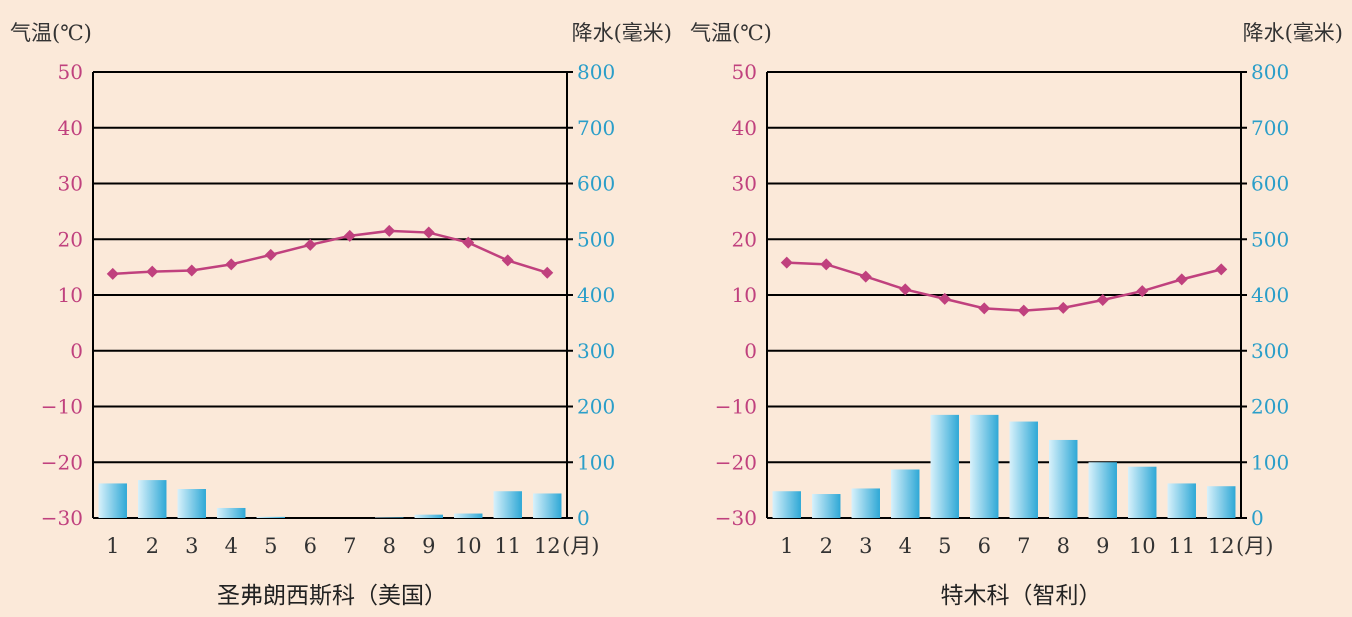 The image size is (1352, 617). I want to click on x-tick-label: 5, so click(270, 546).